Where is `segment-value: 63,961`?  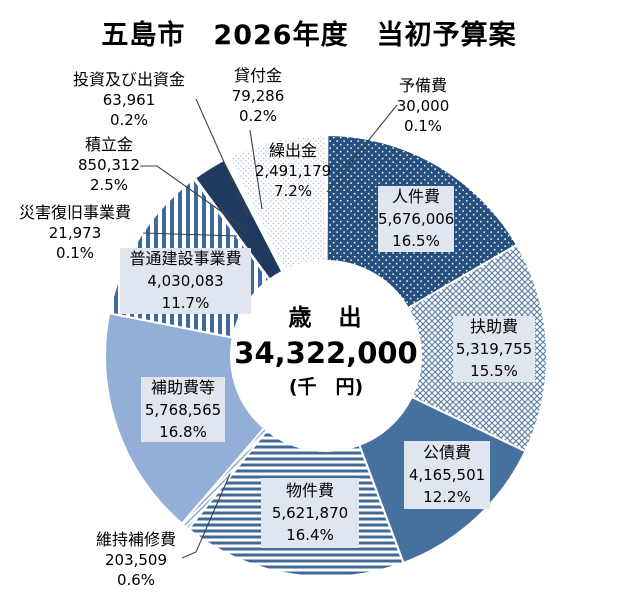
segment-value: 63,961 is located at coordinates (129, 100).